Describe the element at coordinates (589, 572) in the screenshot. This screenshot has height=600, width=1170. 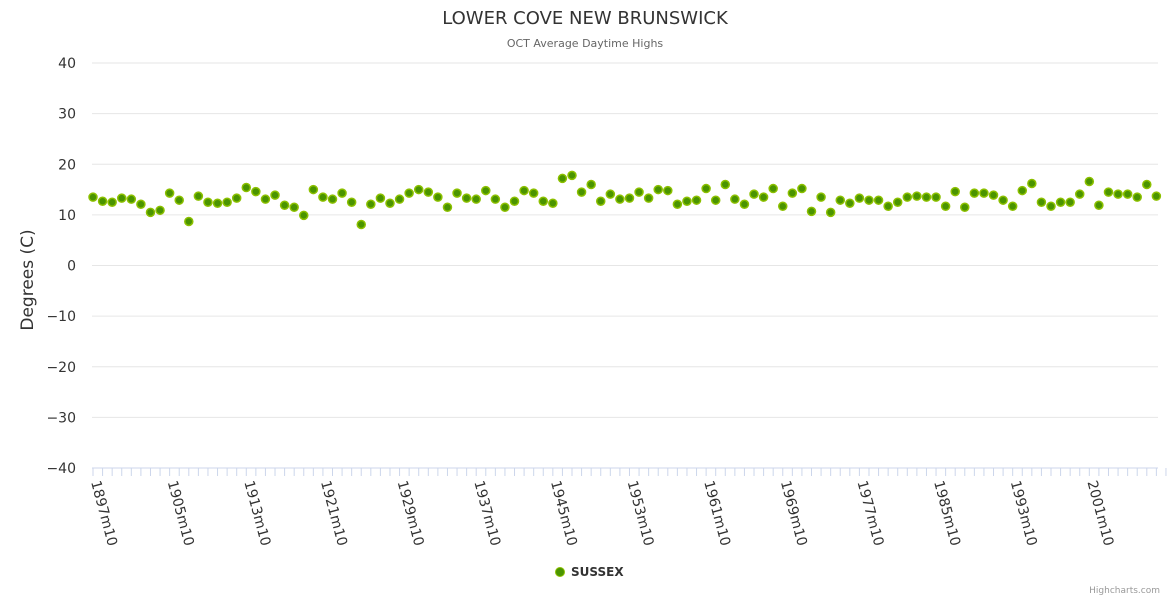
I see `legend-item-sussex: SUSSEX` at that location.